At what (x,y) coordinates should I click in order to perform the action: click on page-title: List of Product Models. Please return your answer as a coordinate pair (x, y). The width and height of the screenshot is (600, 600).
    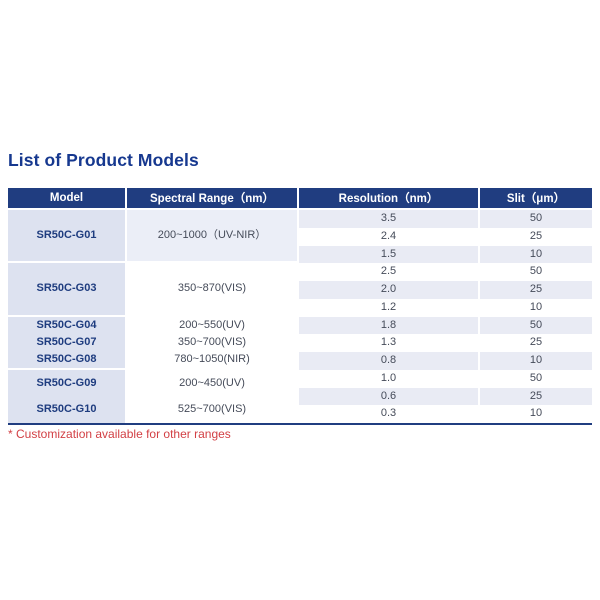
    Looking at the image, I should click on (103, 160).